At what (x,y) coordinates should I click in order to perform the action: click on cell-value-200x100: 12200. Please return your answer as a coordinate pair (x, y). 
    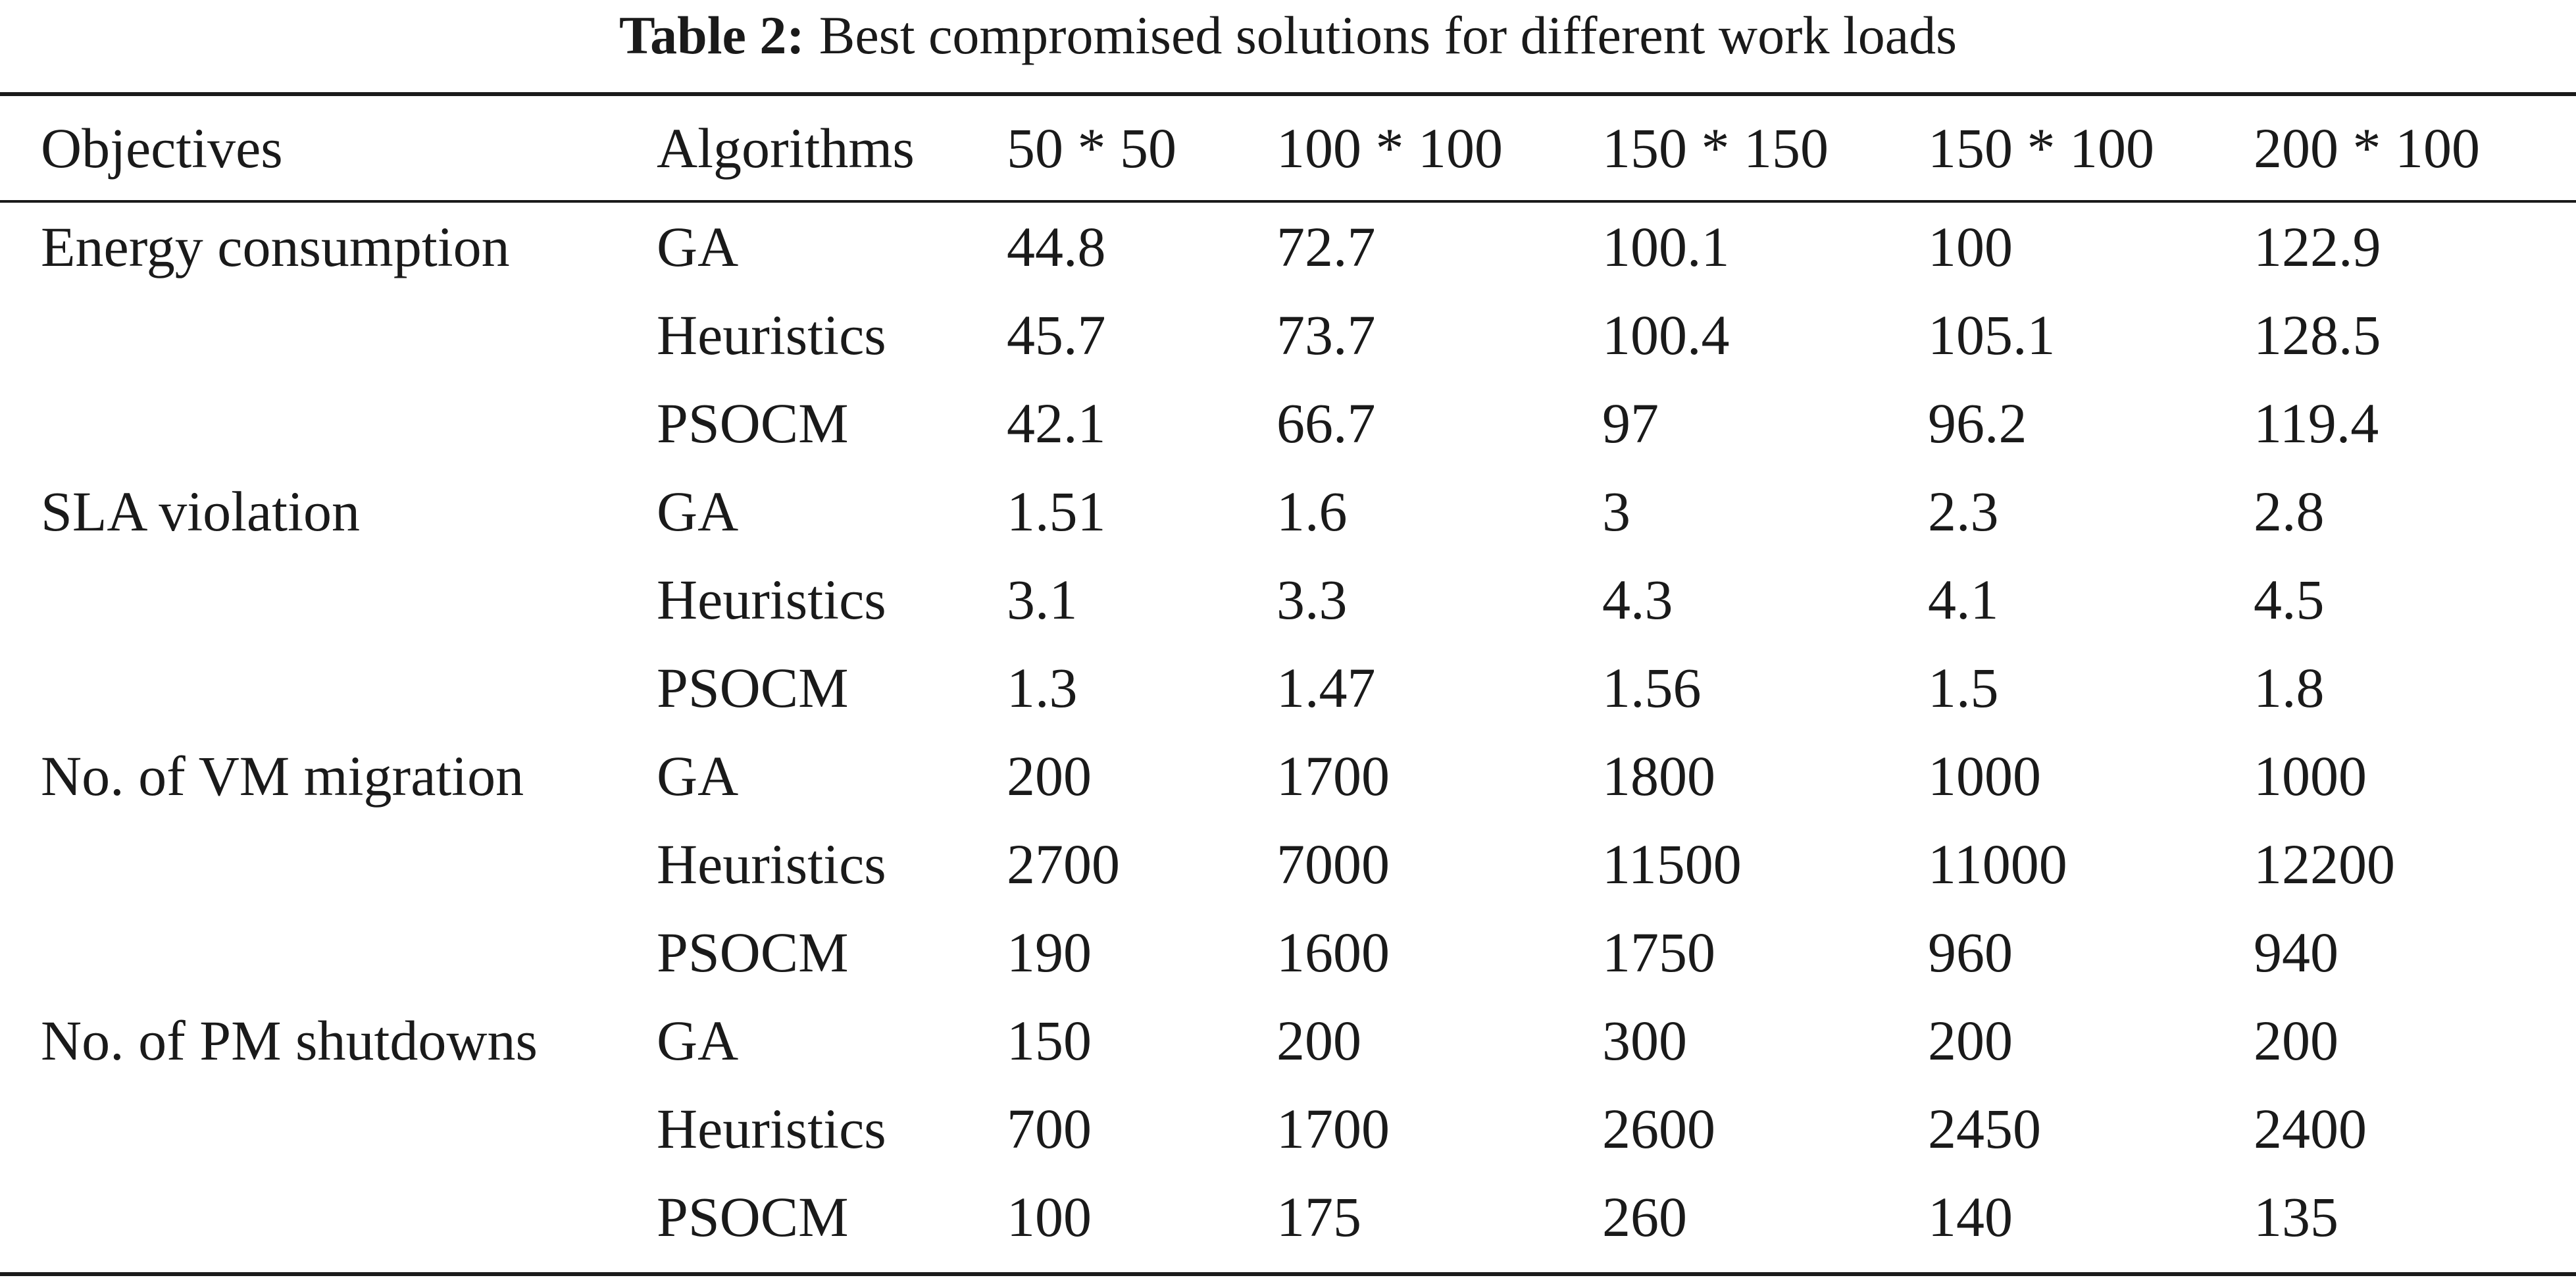
    Looking at the image, I should click on (2324, 864).